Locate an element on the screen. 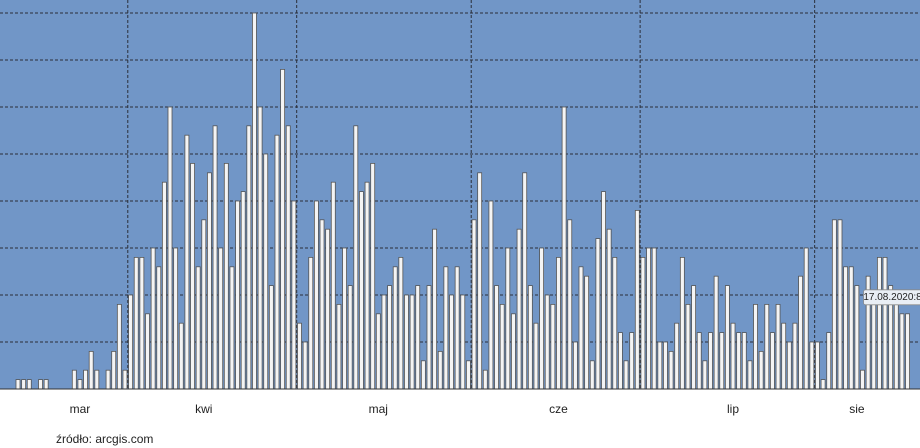 This screenshot has height=448, width=920. x-tick-label: cze is located at coordinates (558, 409).